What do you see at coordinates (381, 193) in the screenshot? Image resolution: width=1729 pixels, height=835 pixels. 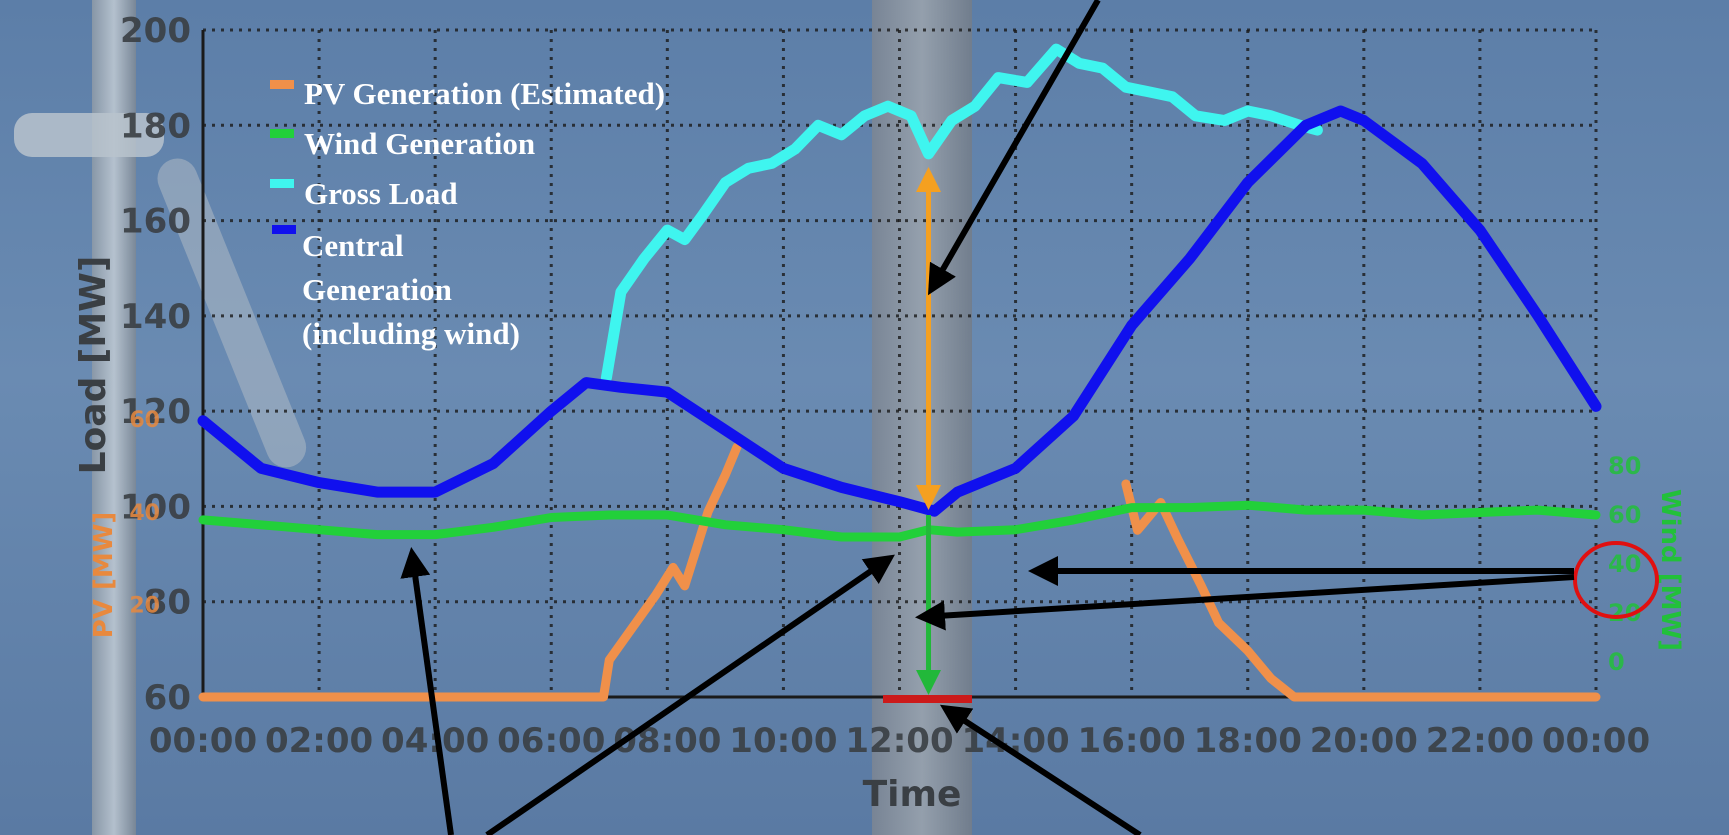 I see `legend-label-gross: Gross Load` at bounding box center [381, 193].